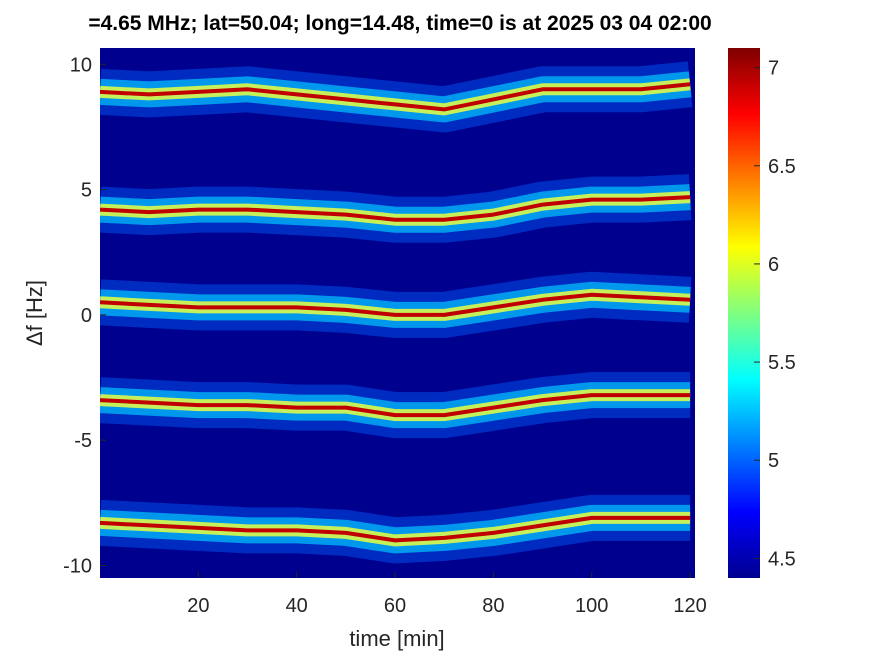 This screenshot has height=656, width=875. Describe the element at coordinates (782, 167) in the screenshot. I see `colorbar-tick-label: 6.5` at that location.